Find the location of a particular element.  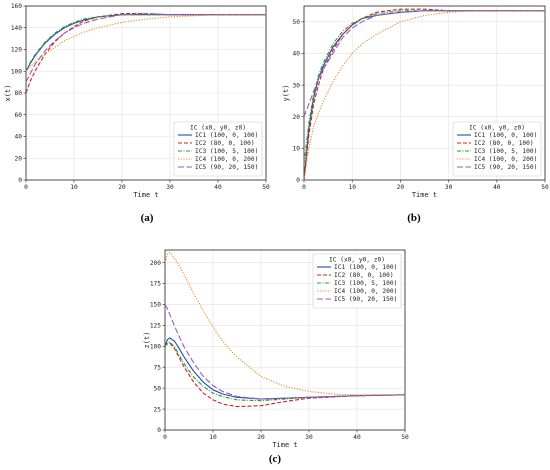

y-tick-label: 10 is located at coordinates (297, 149).